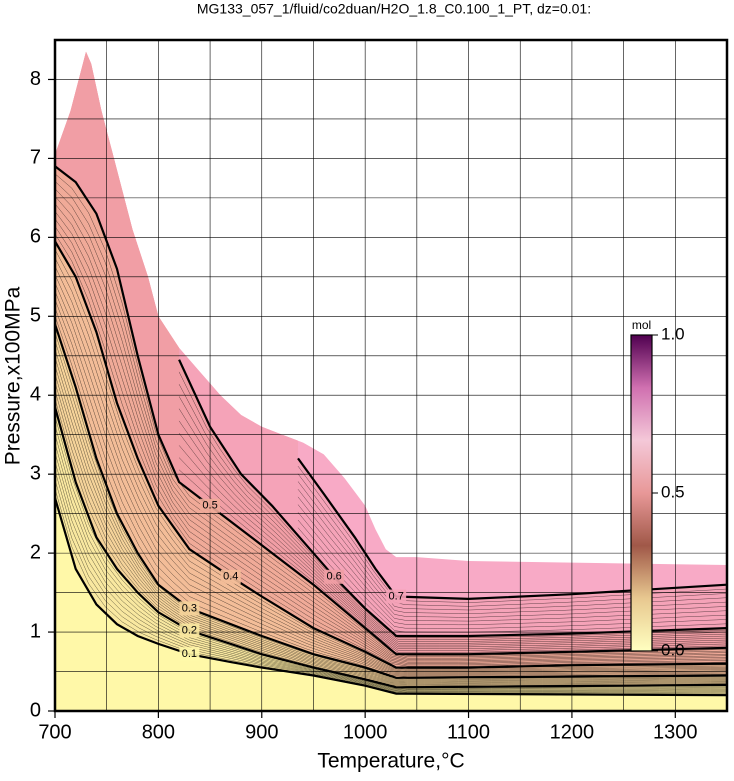  What do you see at coordinates (35, 237) in the screenshot?
I see `y-tick-label: 6` at bounding box center [35, 237].